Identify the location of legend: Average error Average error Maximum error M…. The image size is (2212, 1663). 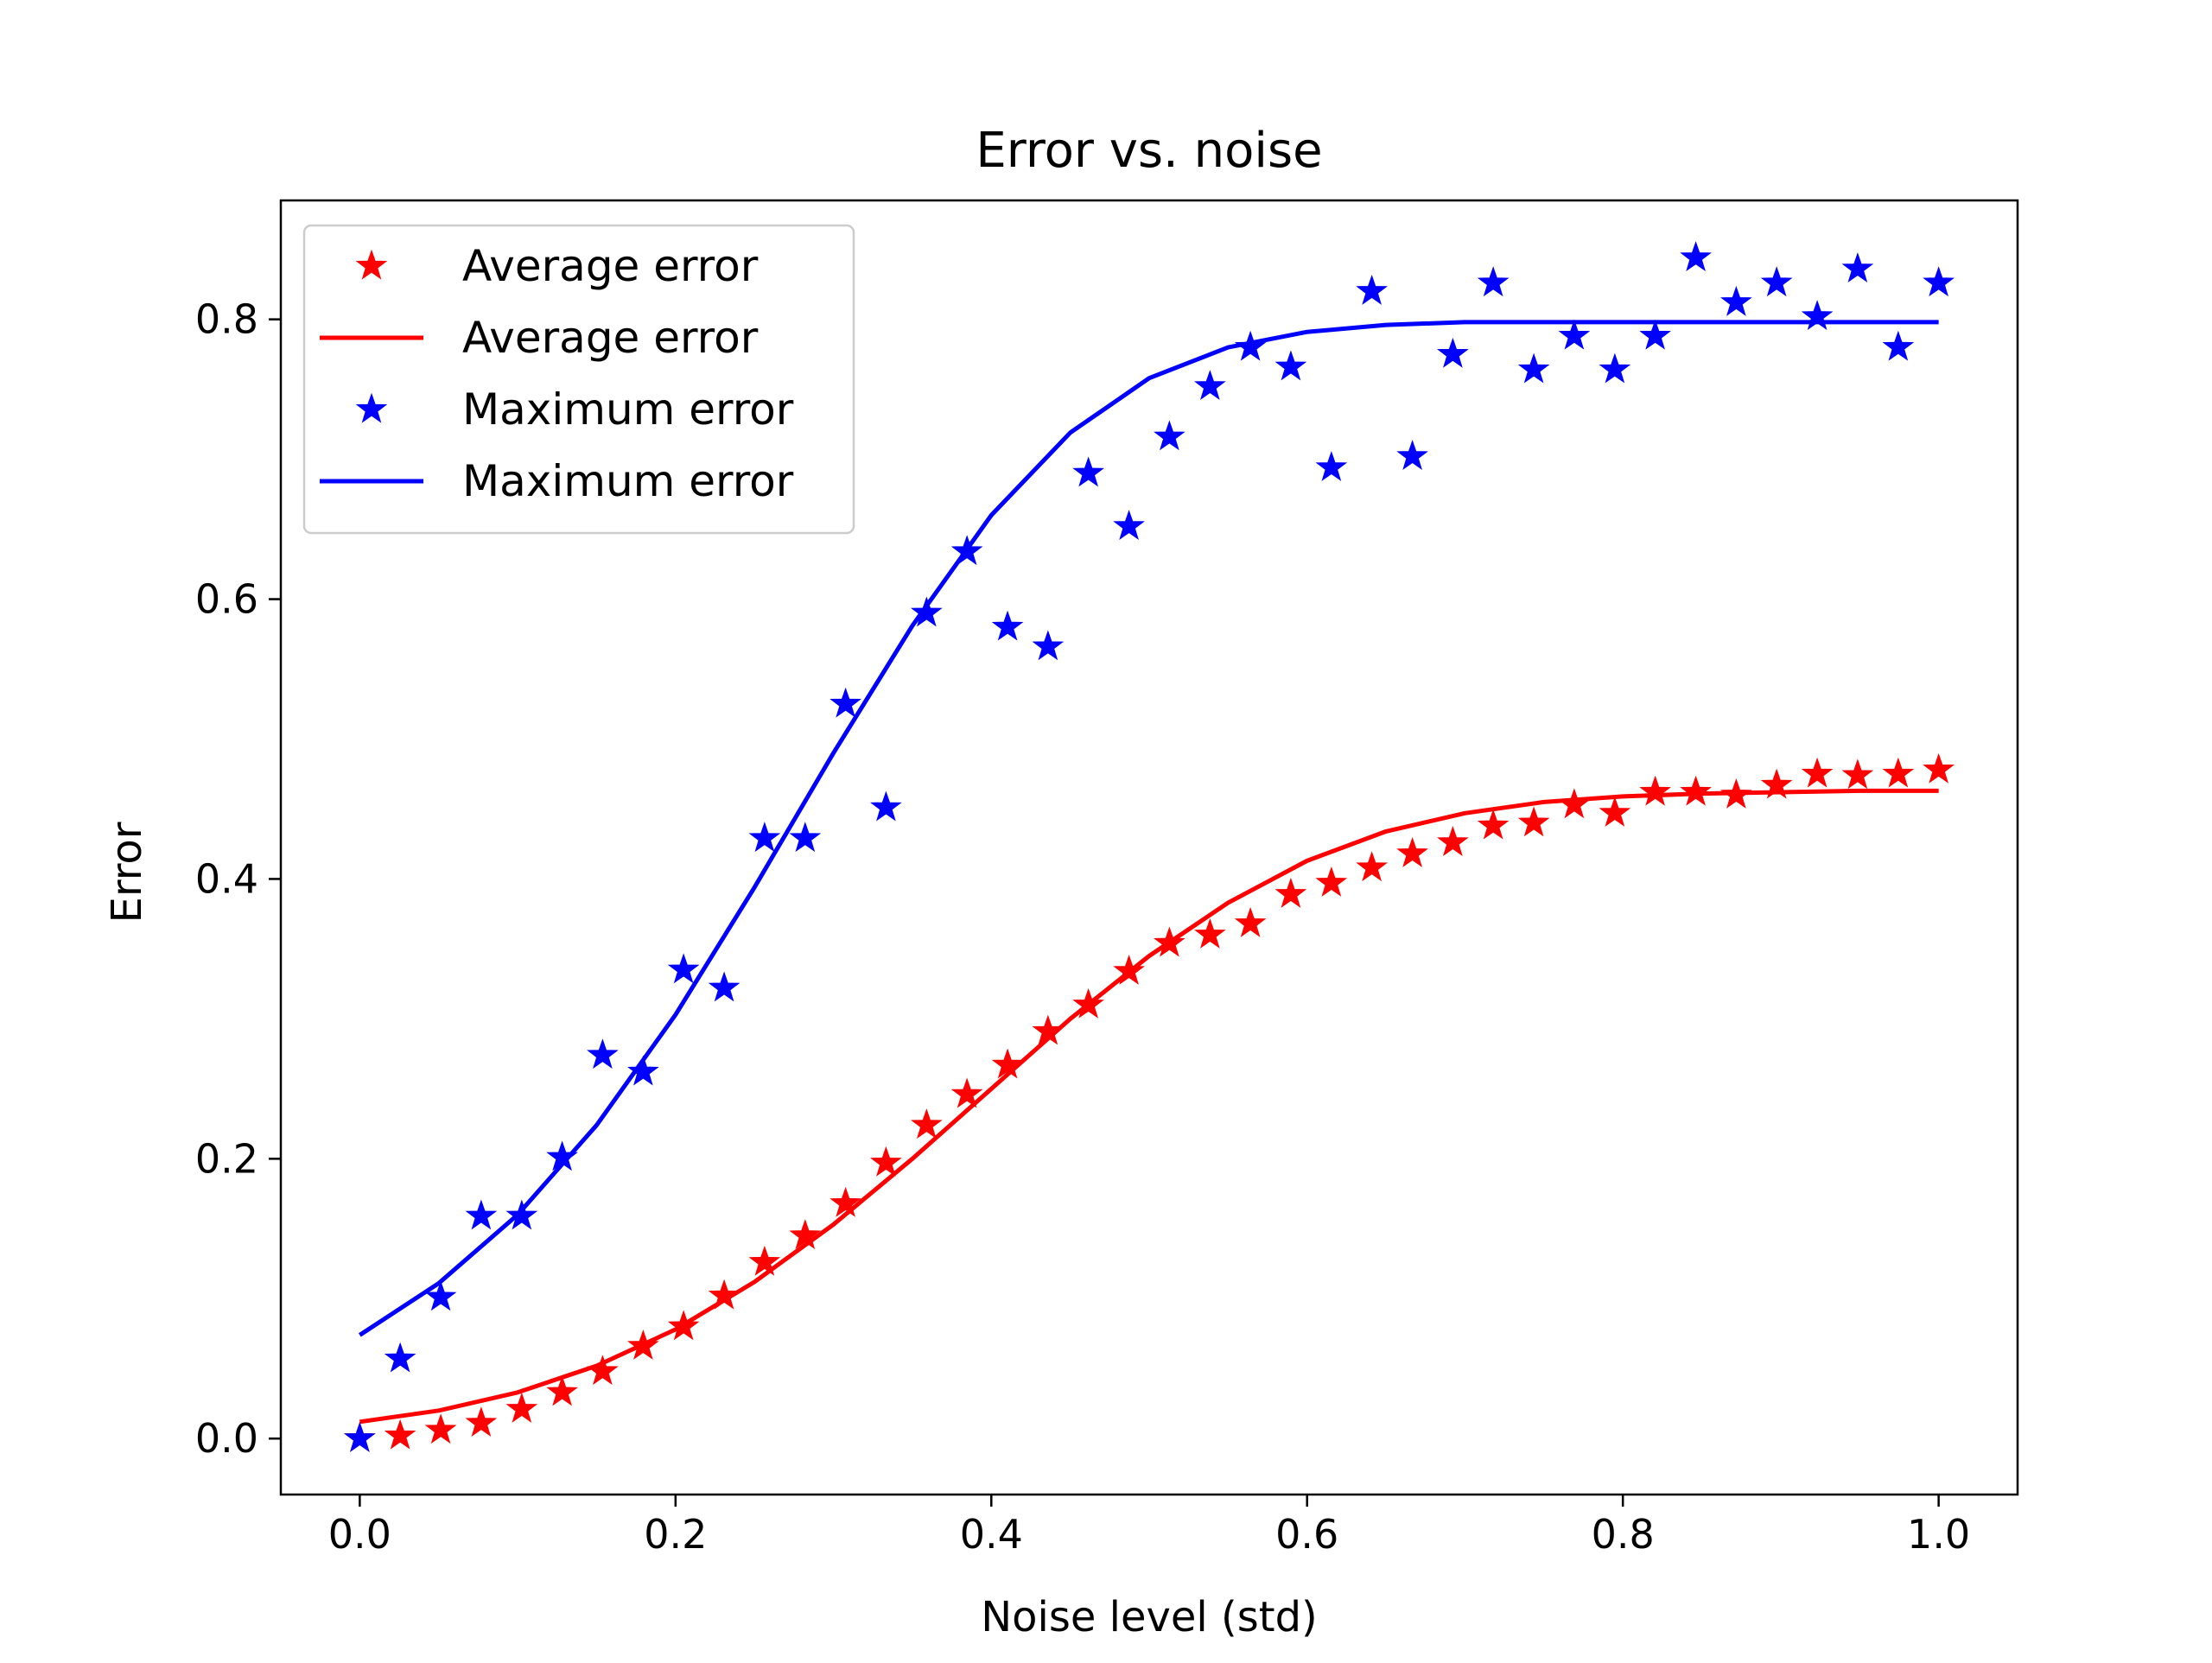
(578, 380).